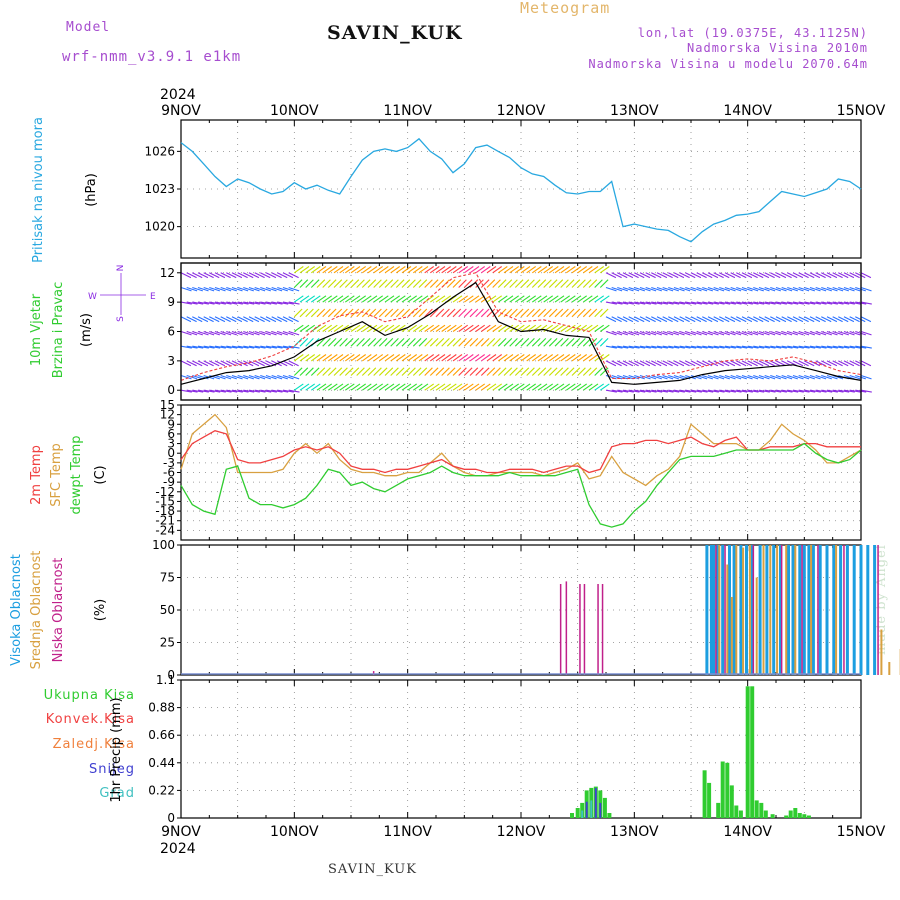 Image resolution: width=900 pixels, height=900 pixels. I want to click on total-precip-bar, so click(756, 809).